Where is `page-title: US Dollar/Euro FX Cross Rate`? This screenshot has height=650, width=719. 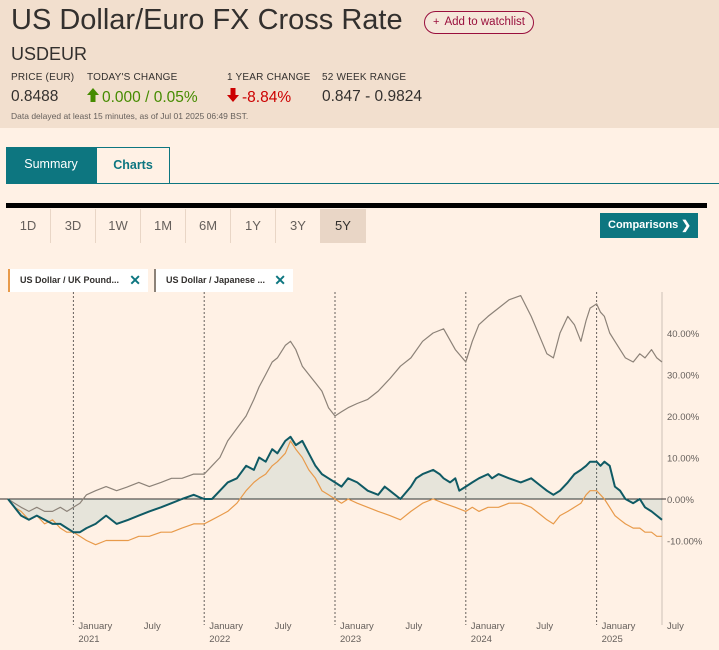
page-title: US Dollar/Euro FX Cross Rate is located at coordinates (207, 20).